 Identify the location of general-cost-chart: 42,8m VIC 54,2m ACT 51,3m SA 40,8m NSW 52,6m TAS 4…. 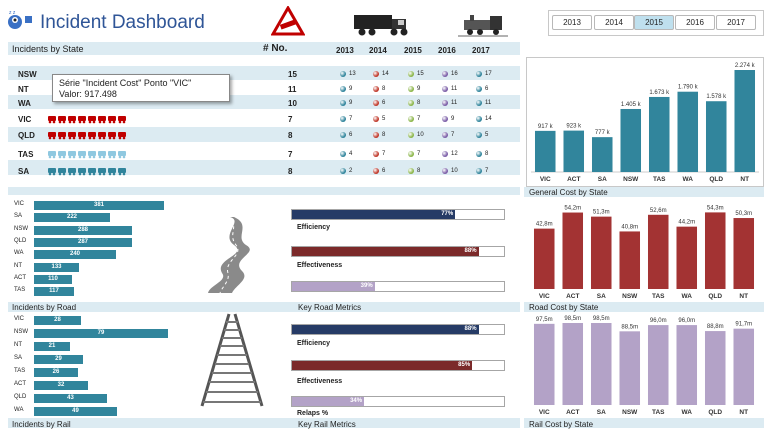
(644, 249).